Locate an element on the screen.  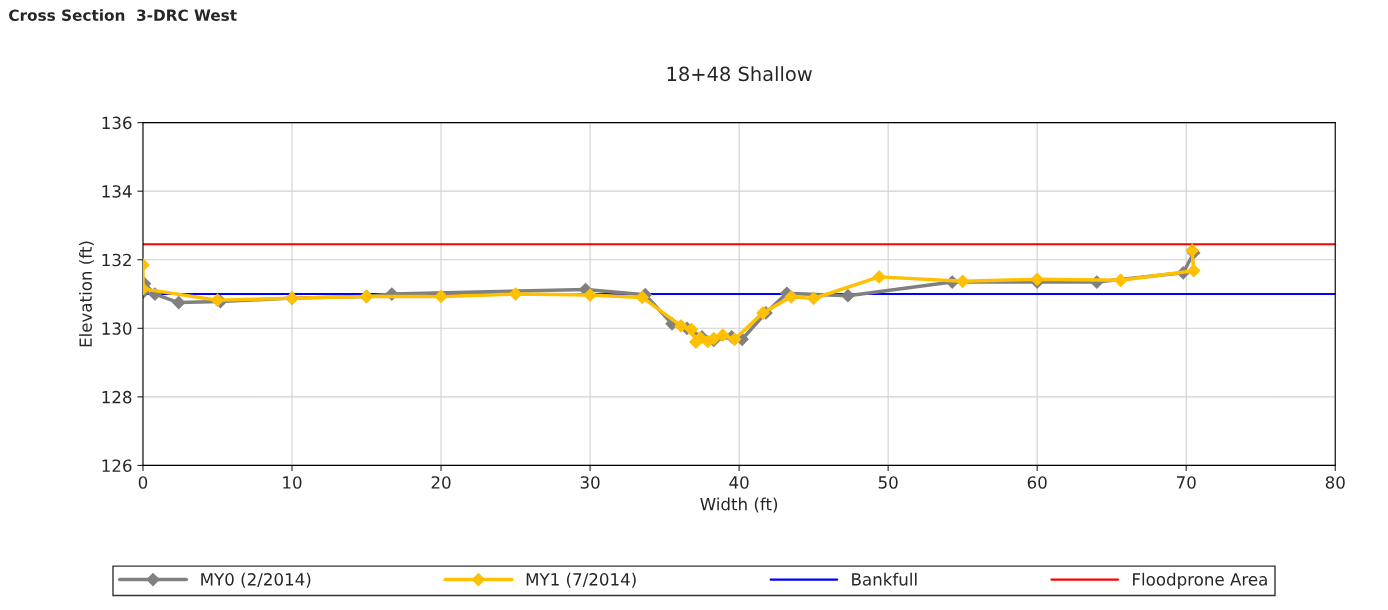
x-tick-label: 50 is located at coordinates (888, 482).